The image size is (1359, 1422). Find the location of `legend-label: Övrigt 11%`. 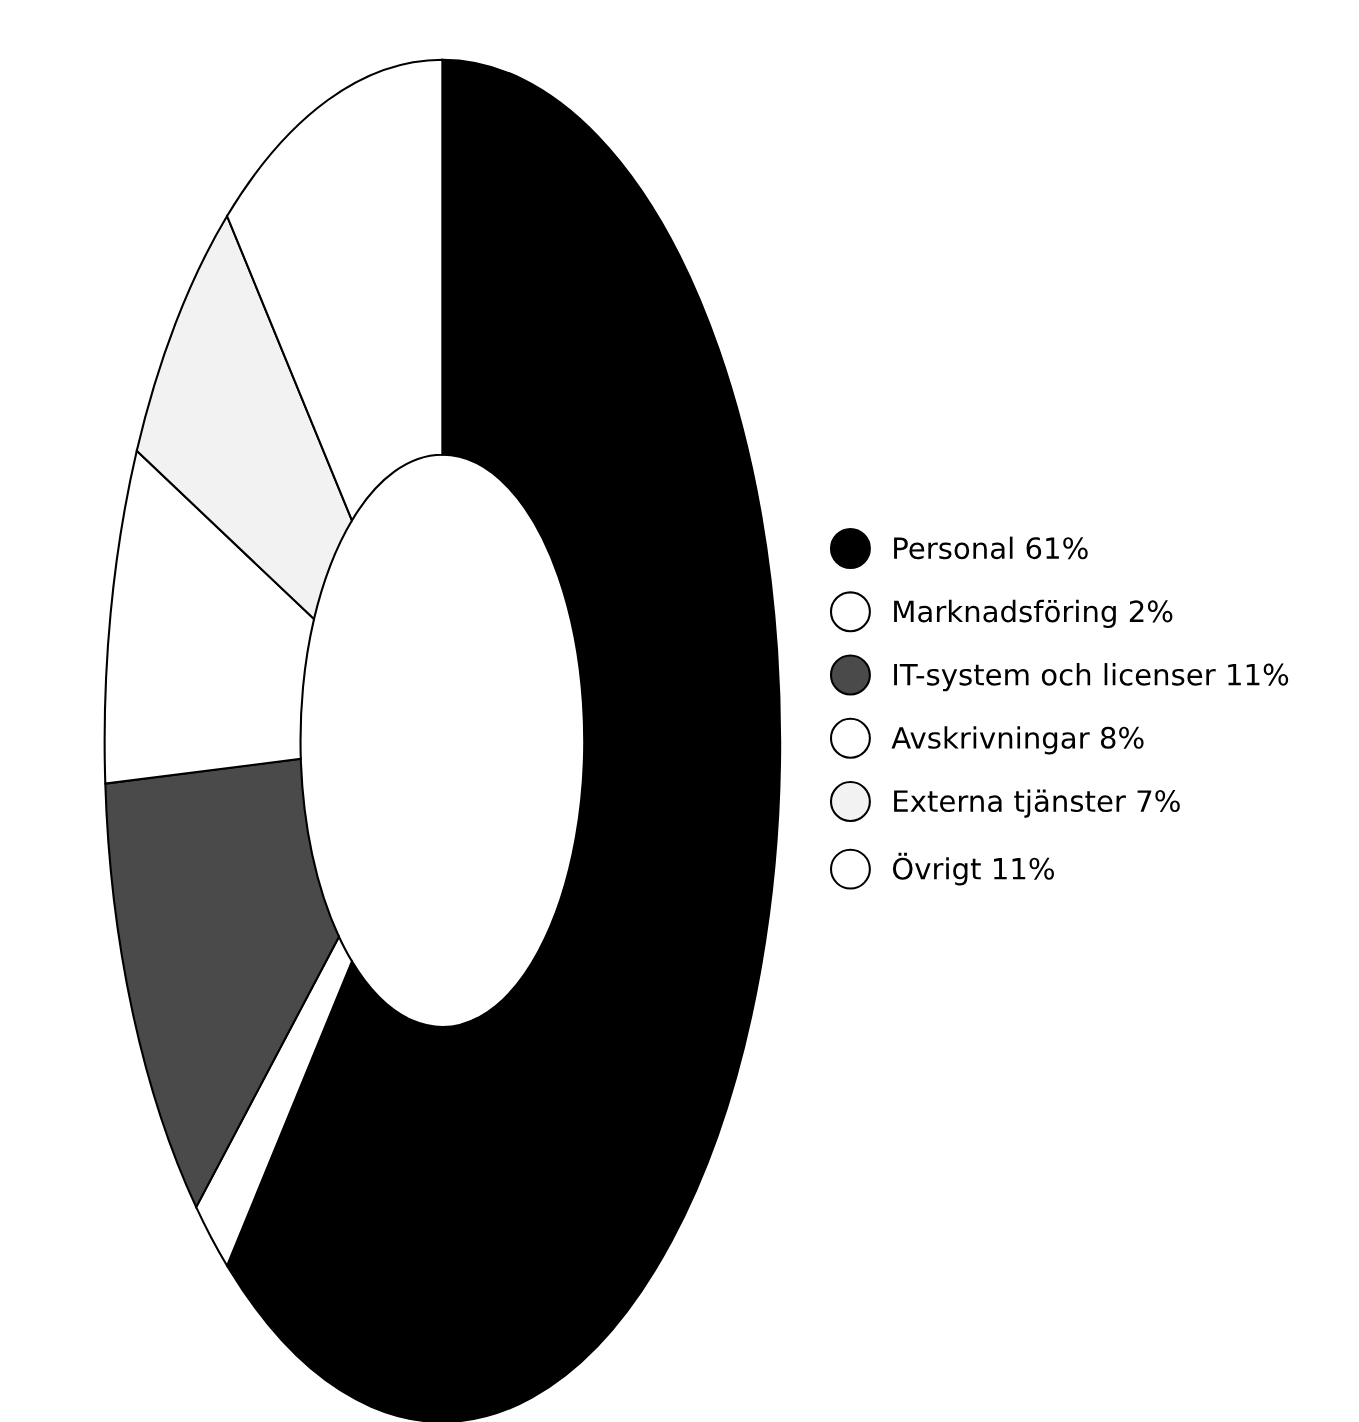

legend-label: Övrigt 11% is located at coordinates (973, 869).